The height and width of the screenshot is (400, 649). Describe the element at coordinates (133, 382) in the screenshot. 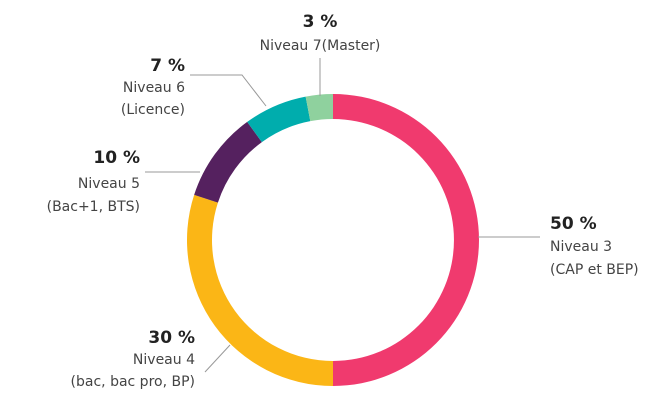

I see `category-label: (bac, bac pro, BP)` at that location.